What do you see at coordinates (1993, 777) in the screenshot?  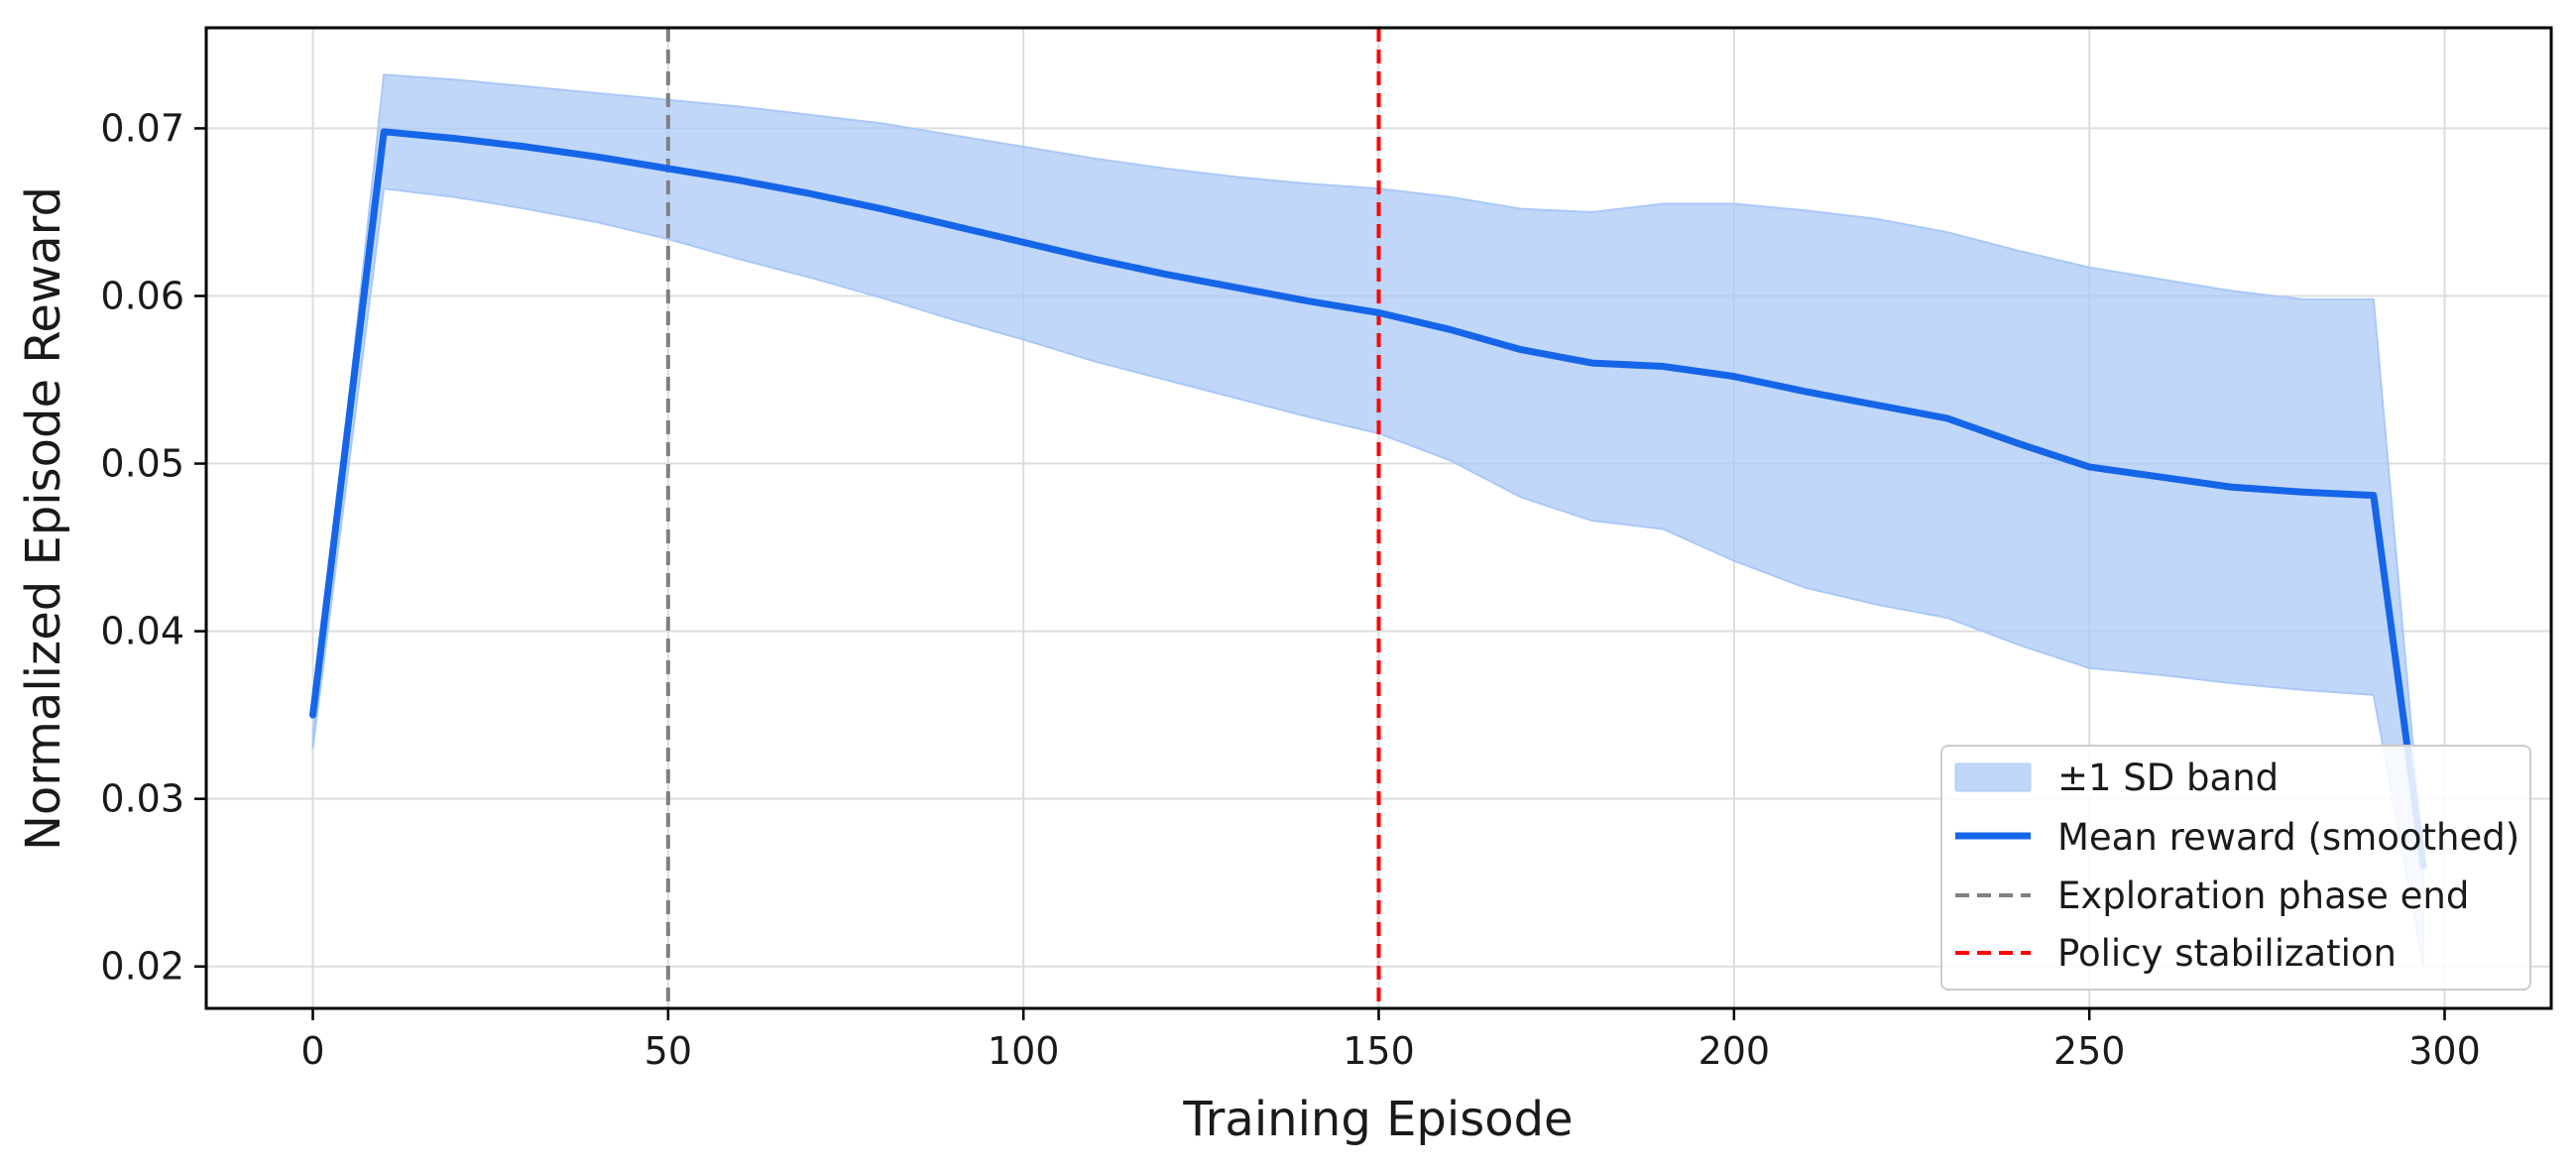 I see `legend-band-swatch` at bounding box center [1993, 777].